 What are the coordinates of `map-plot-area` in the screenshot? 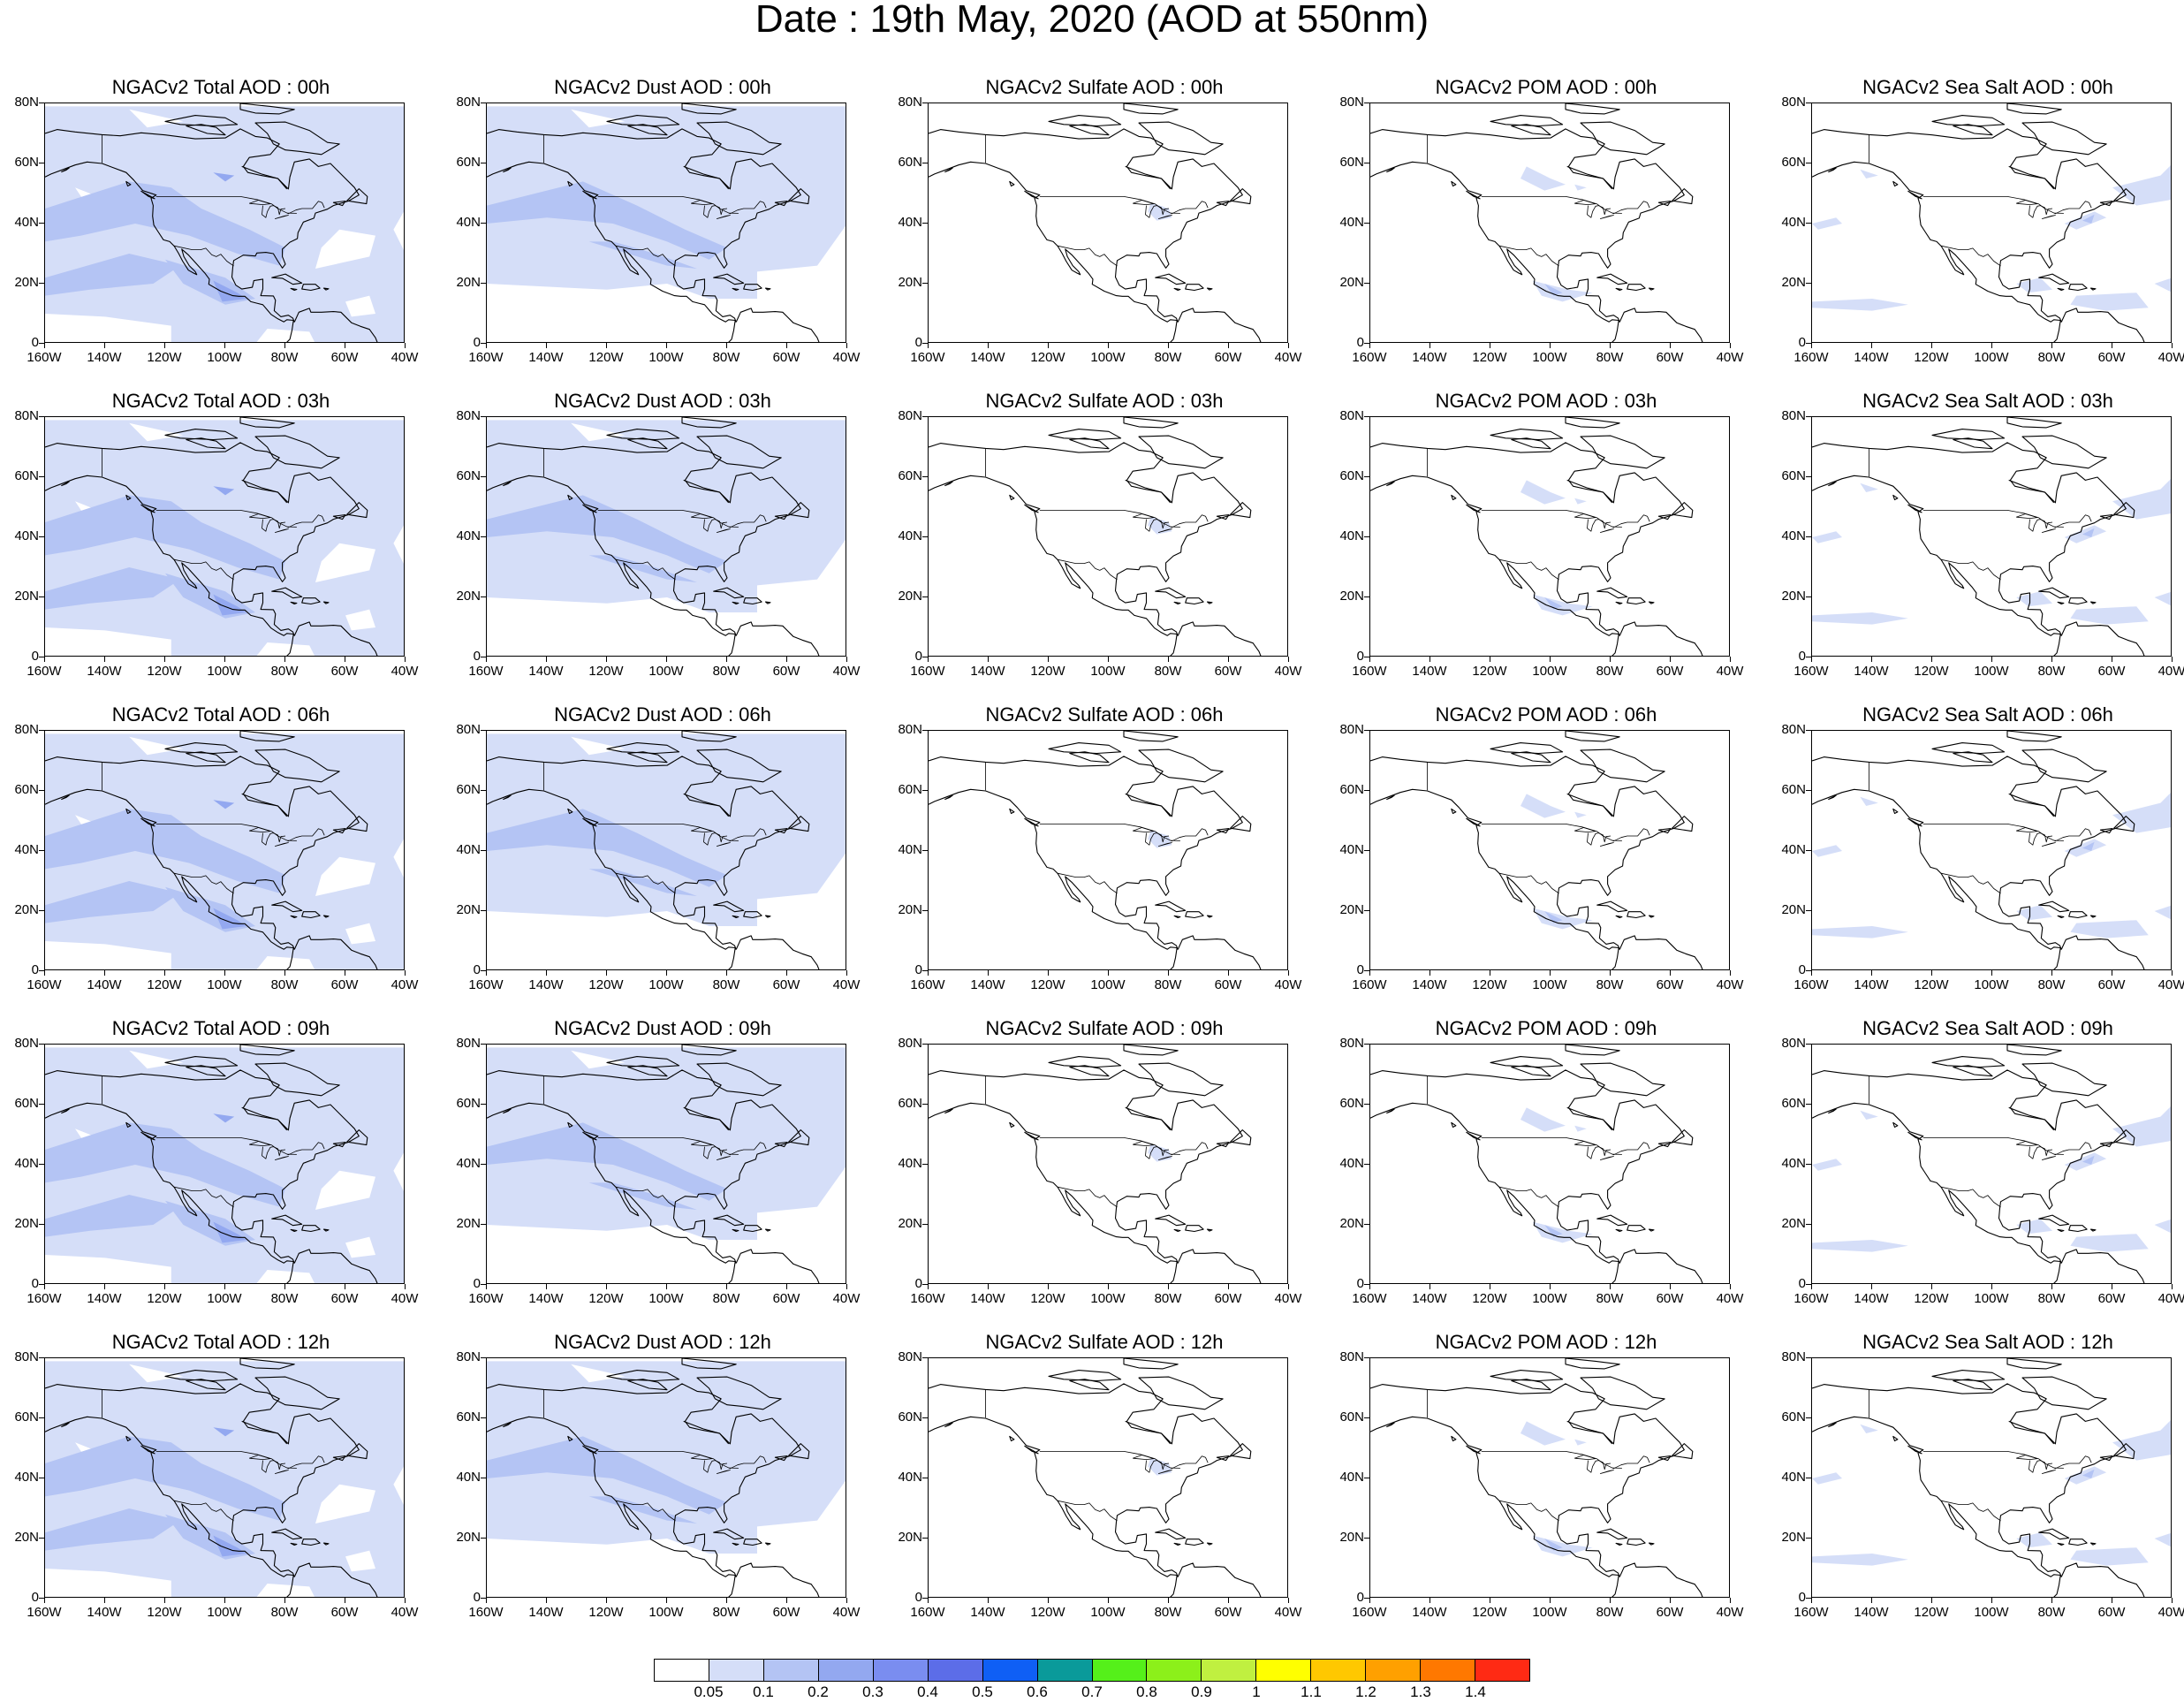 It's located at (666, 850).